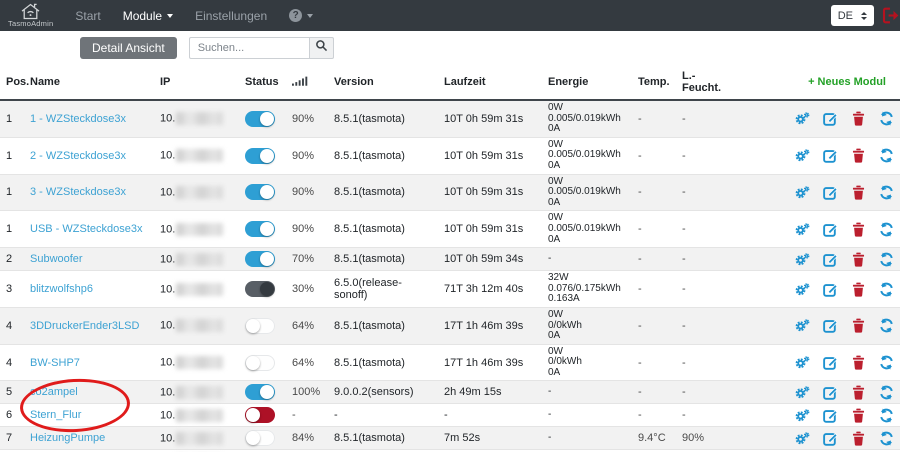 This screenshot has width=900, height=452. Describe the element at coordinates (55, 362) in the screenshot. I see `device-name-link: BW-SHP7` at that location.